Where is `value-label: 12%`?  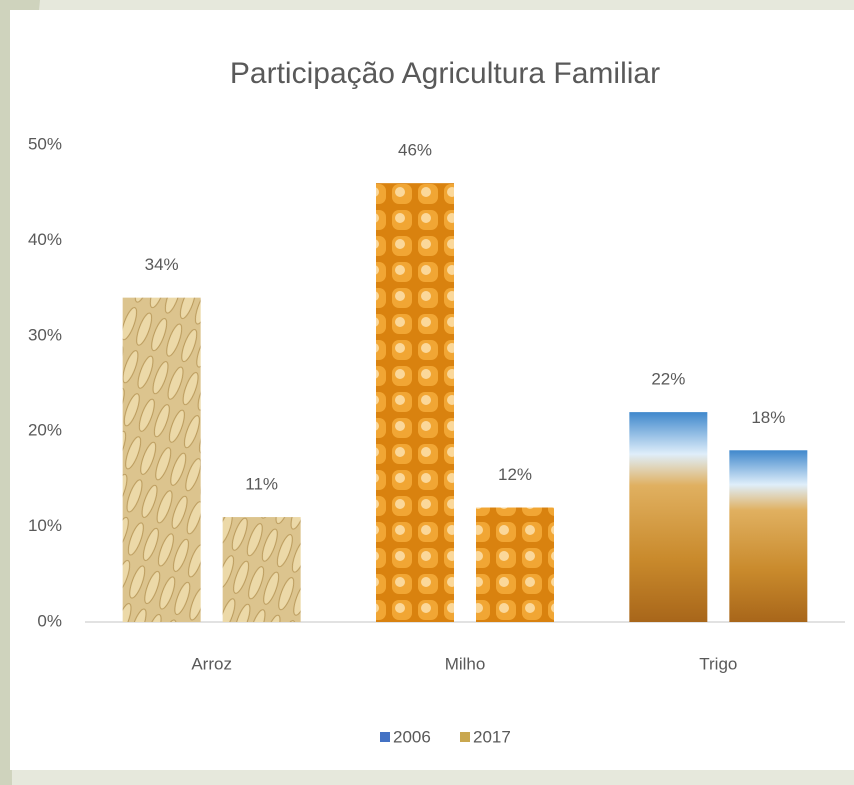
value-label: 12% is located at coordinates (515, 474).